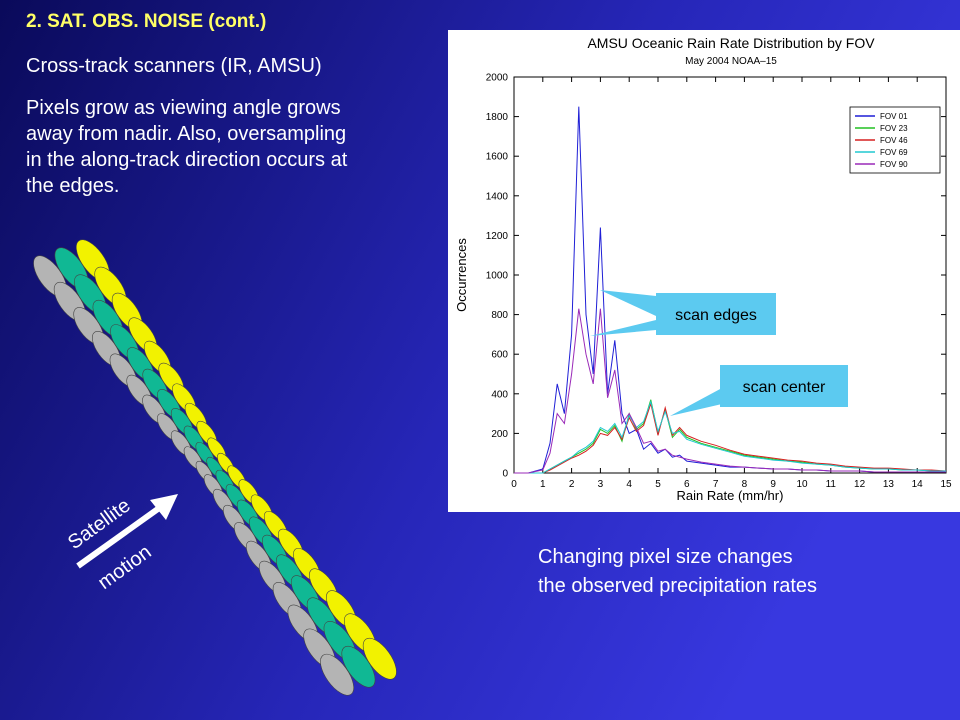 This screenshot has width=960, height=720. What do you see at coordinates (499, 394) in the screenshot?
I see `y-tick-label: 400` at bounding box center [499, 394].